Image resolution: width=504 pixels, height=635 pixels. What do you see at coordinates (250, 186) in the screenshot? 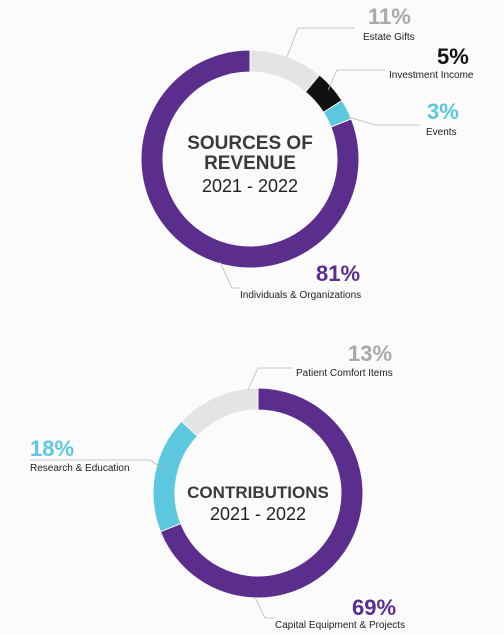
I see `revenue-chart-subtitle: 2021 - 2022` at bounding box center [250, 186].